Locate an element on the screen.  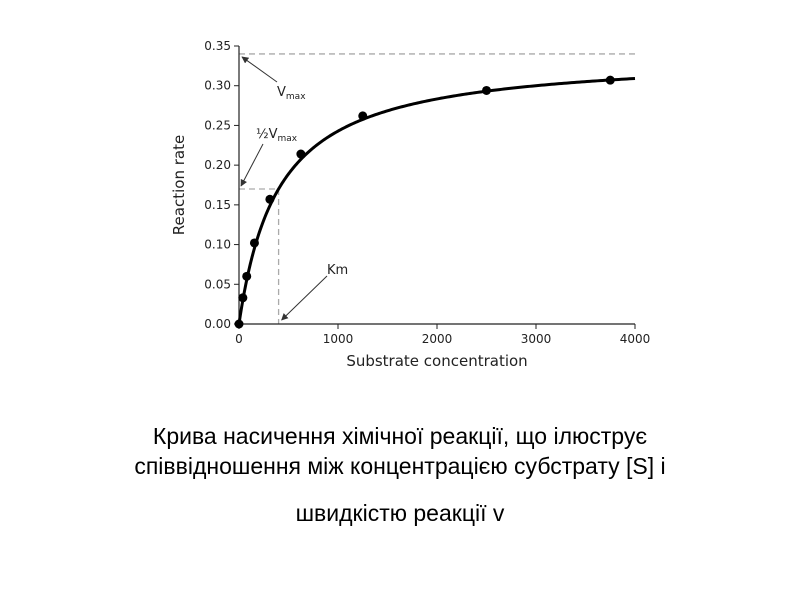
x-tick-label: 2000 is located at coordinates (437, 339).